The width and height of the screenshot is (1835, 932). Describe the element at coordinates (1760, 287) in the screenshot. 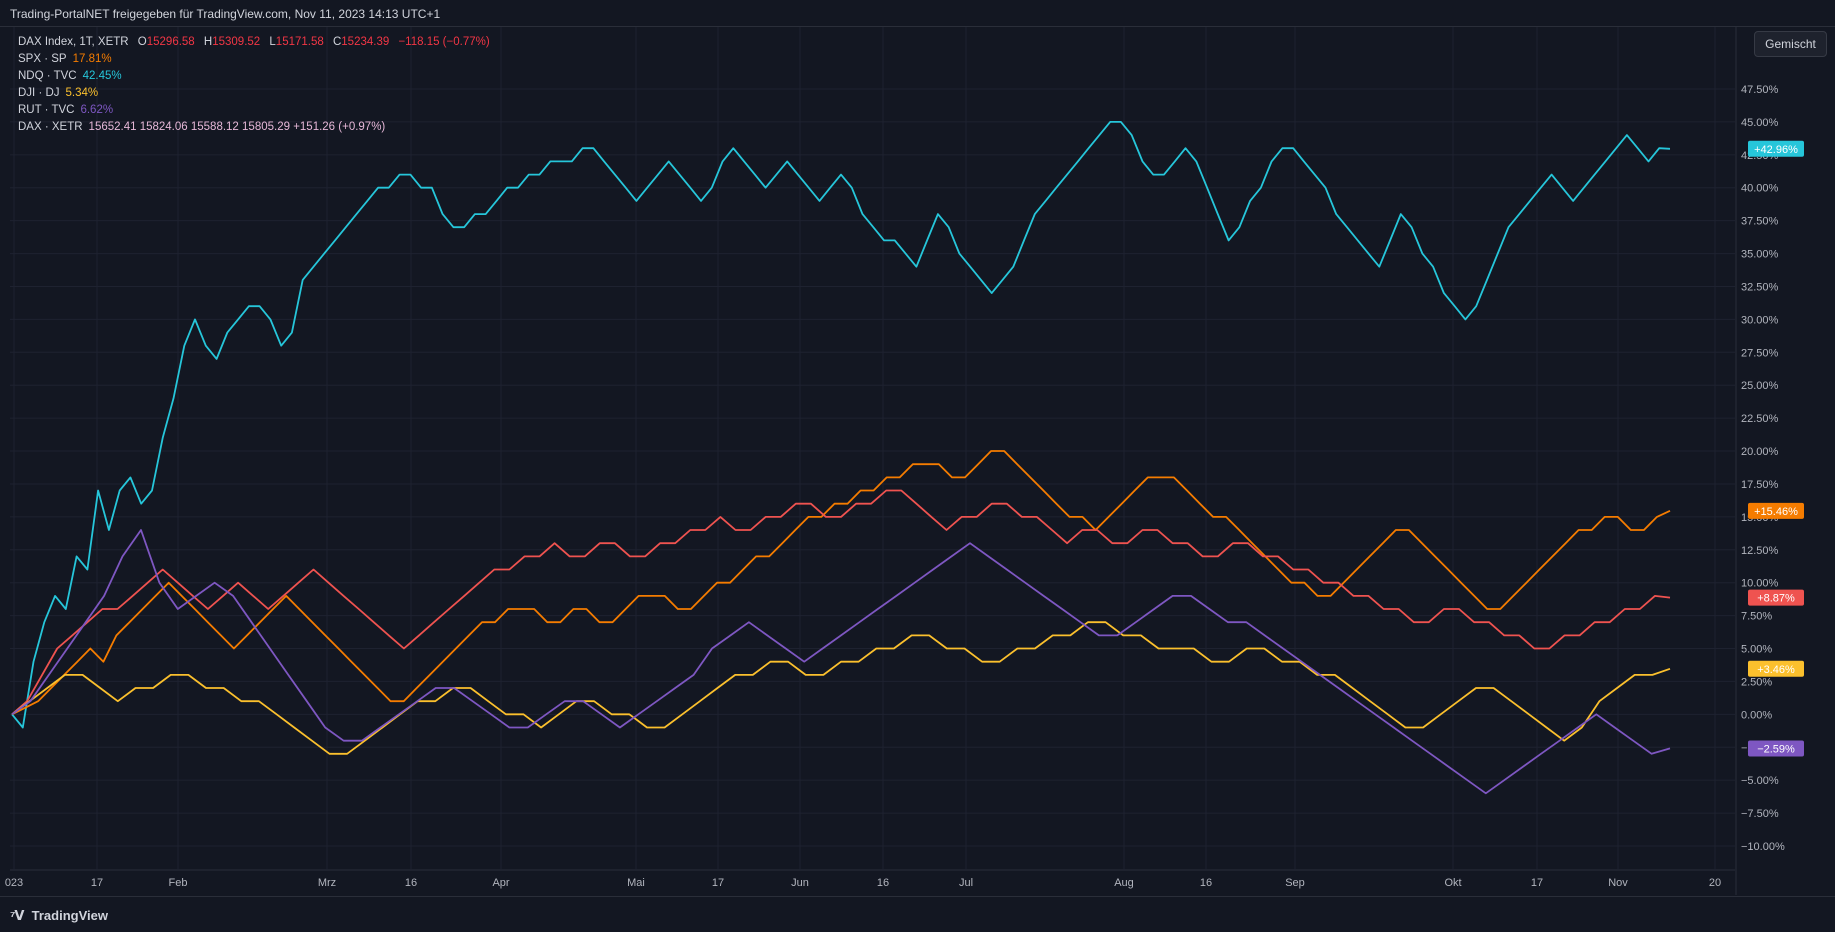

I see `y-tick-label: 32.50%` at that location.